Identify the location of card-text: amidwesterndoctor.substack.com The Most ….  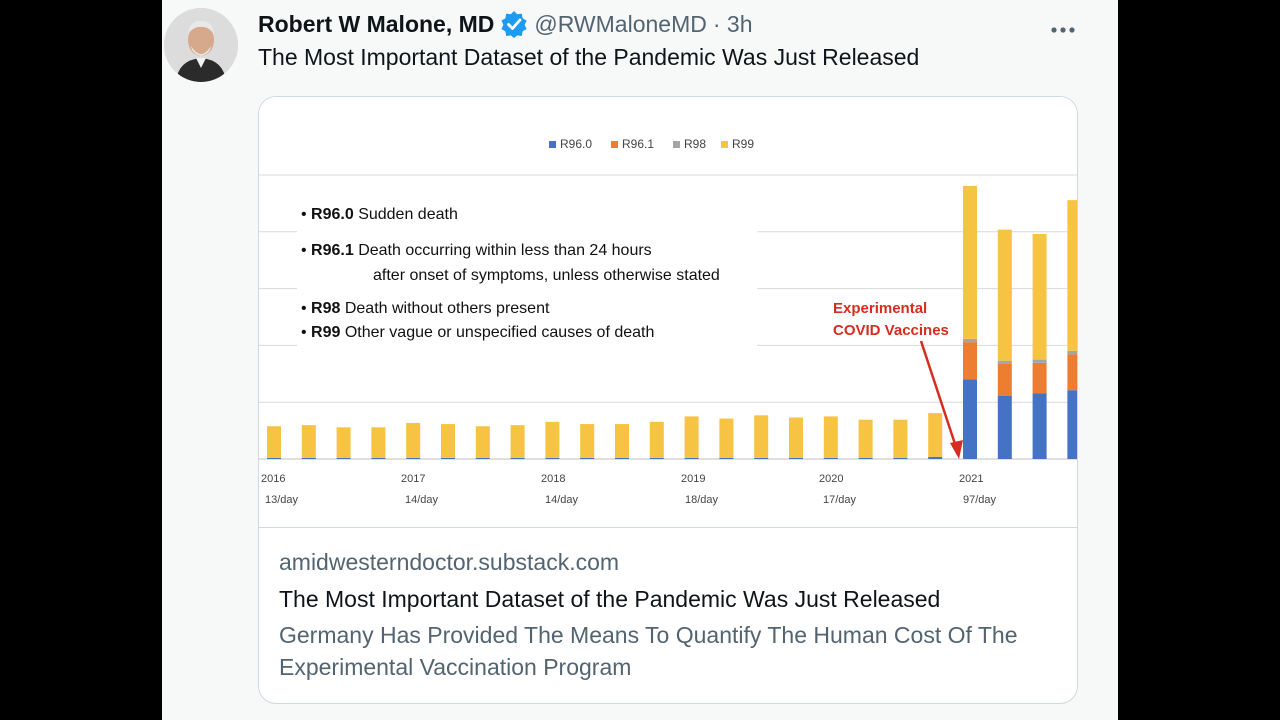
(674, 606).